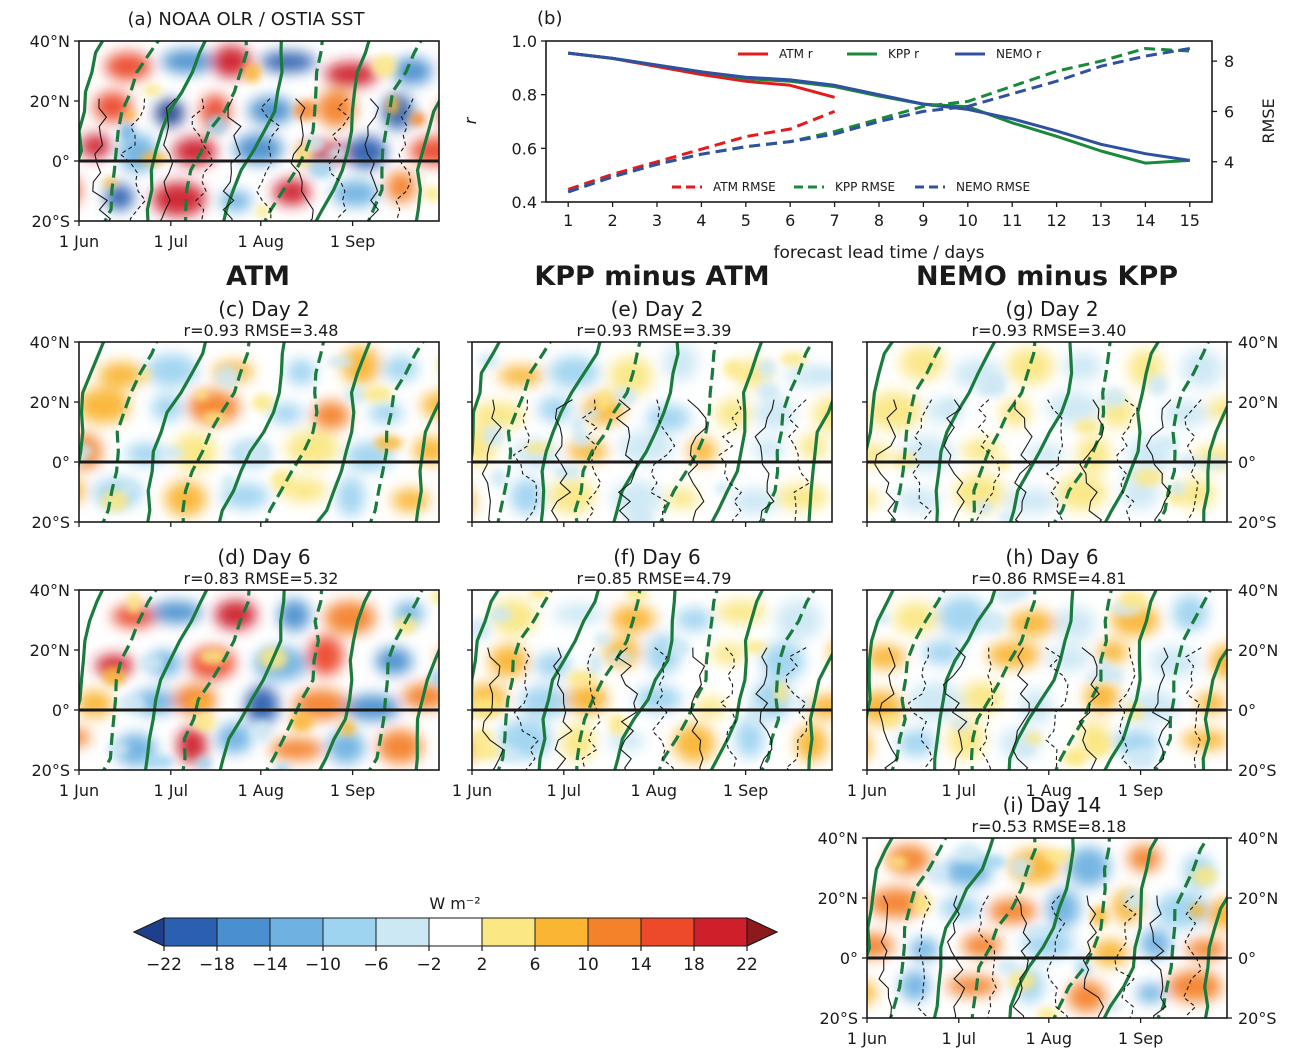 Image resolution: width=1302 pixels, height=1054 pixels. What do you see at coordinates (694, 965) in the screenshot?
I see `colorbar-tick-label: 18` at bounding box center [694, 965].